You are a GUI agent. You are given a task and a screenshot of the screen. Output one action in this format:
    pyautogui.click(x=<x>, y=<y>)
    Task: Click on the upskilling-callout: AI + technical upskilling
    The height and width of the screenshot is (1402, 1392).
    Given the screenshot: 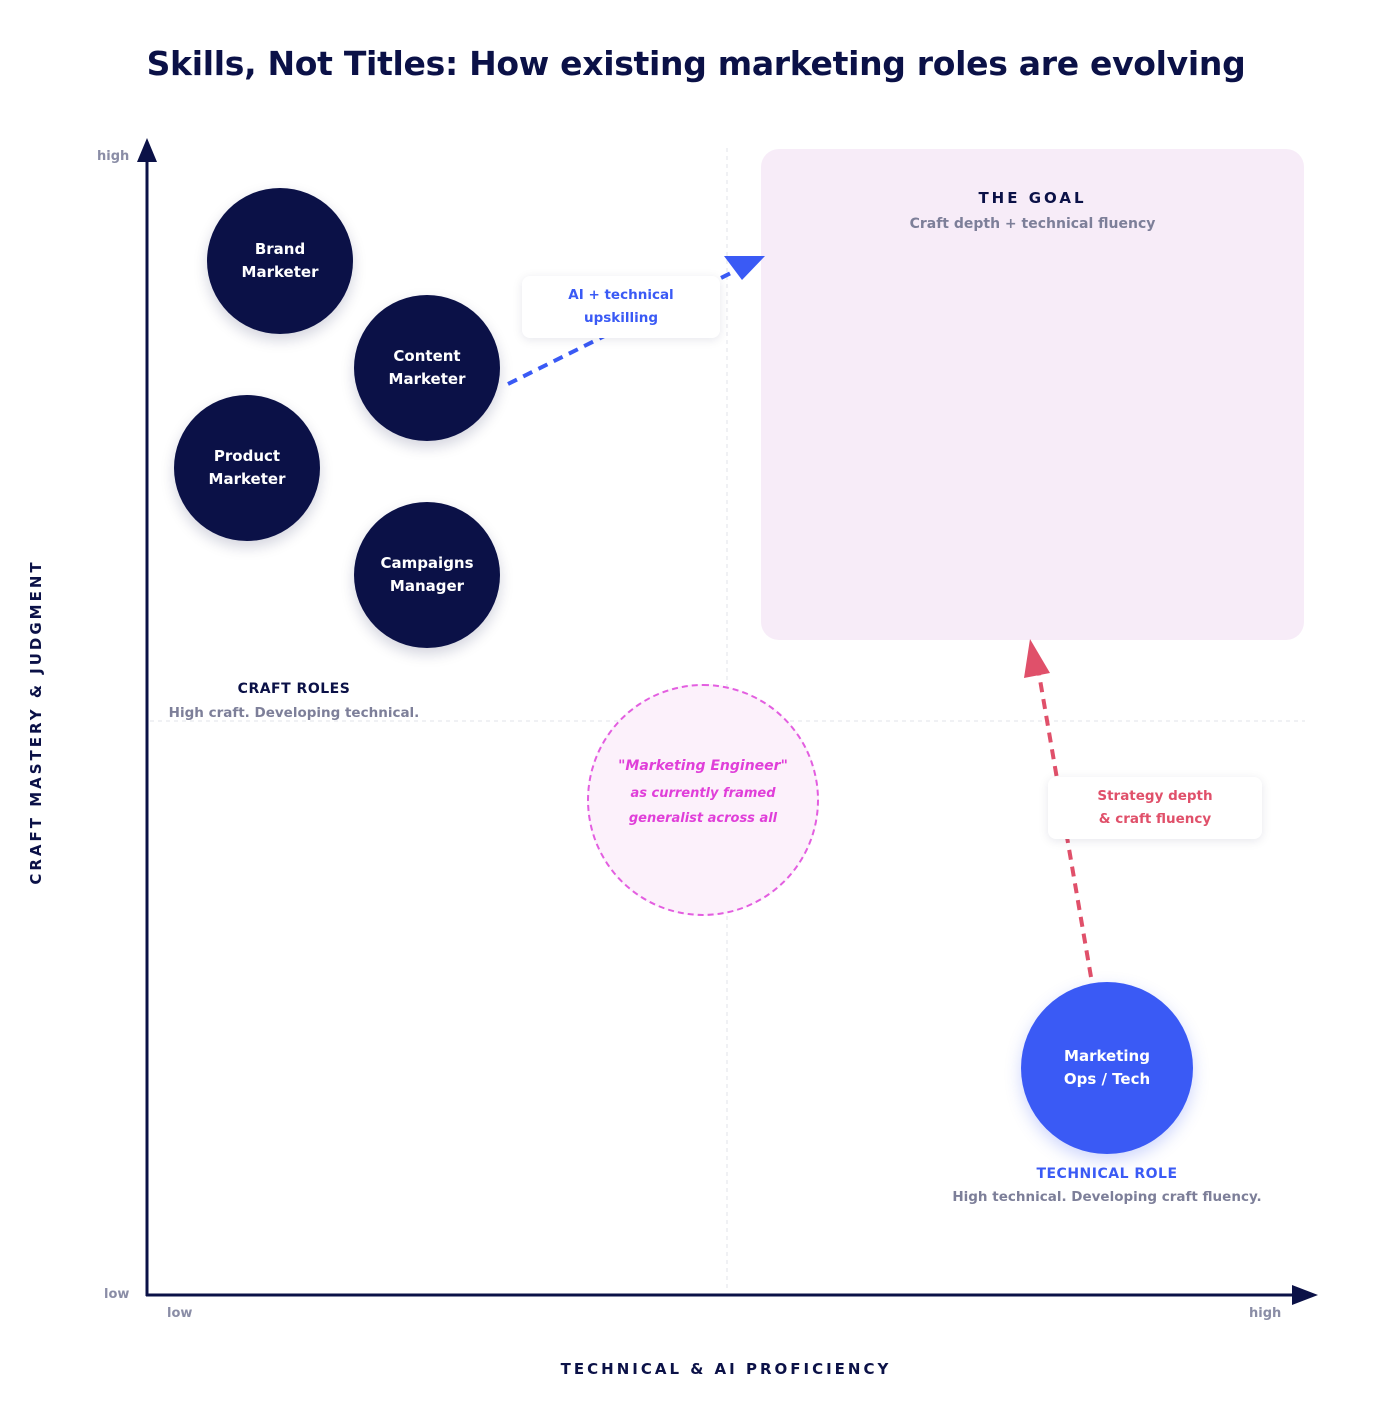 What is the action you would take?
    pyautogui.click(x=621, y=307)
    